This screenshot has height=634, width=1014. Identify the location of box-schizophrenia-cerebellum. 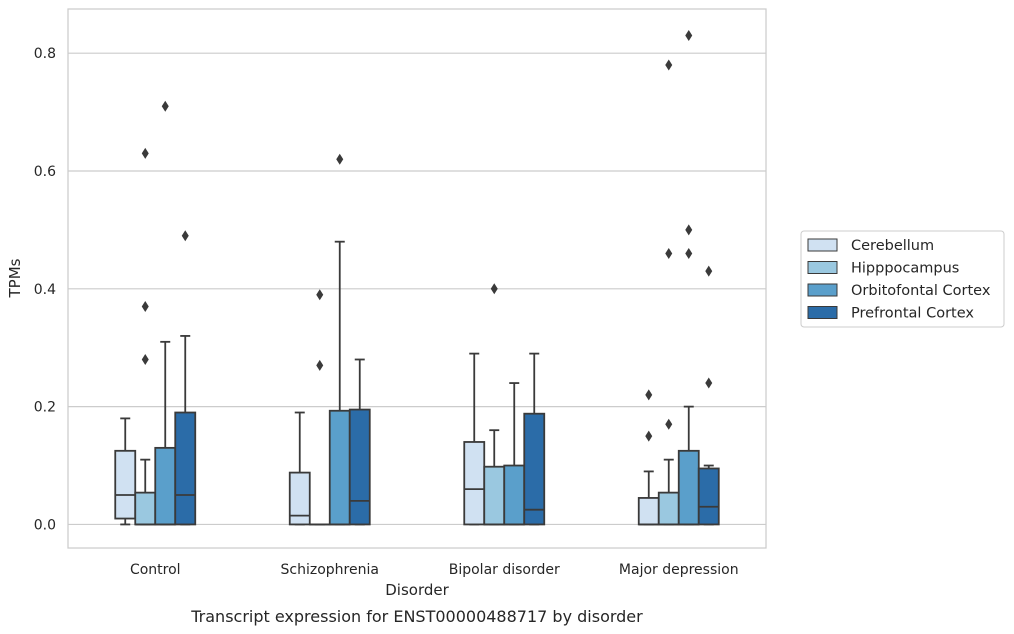
(299, 468).